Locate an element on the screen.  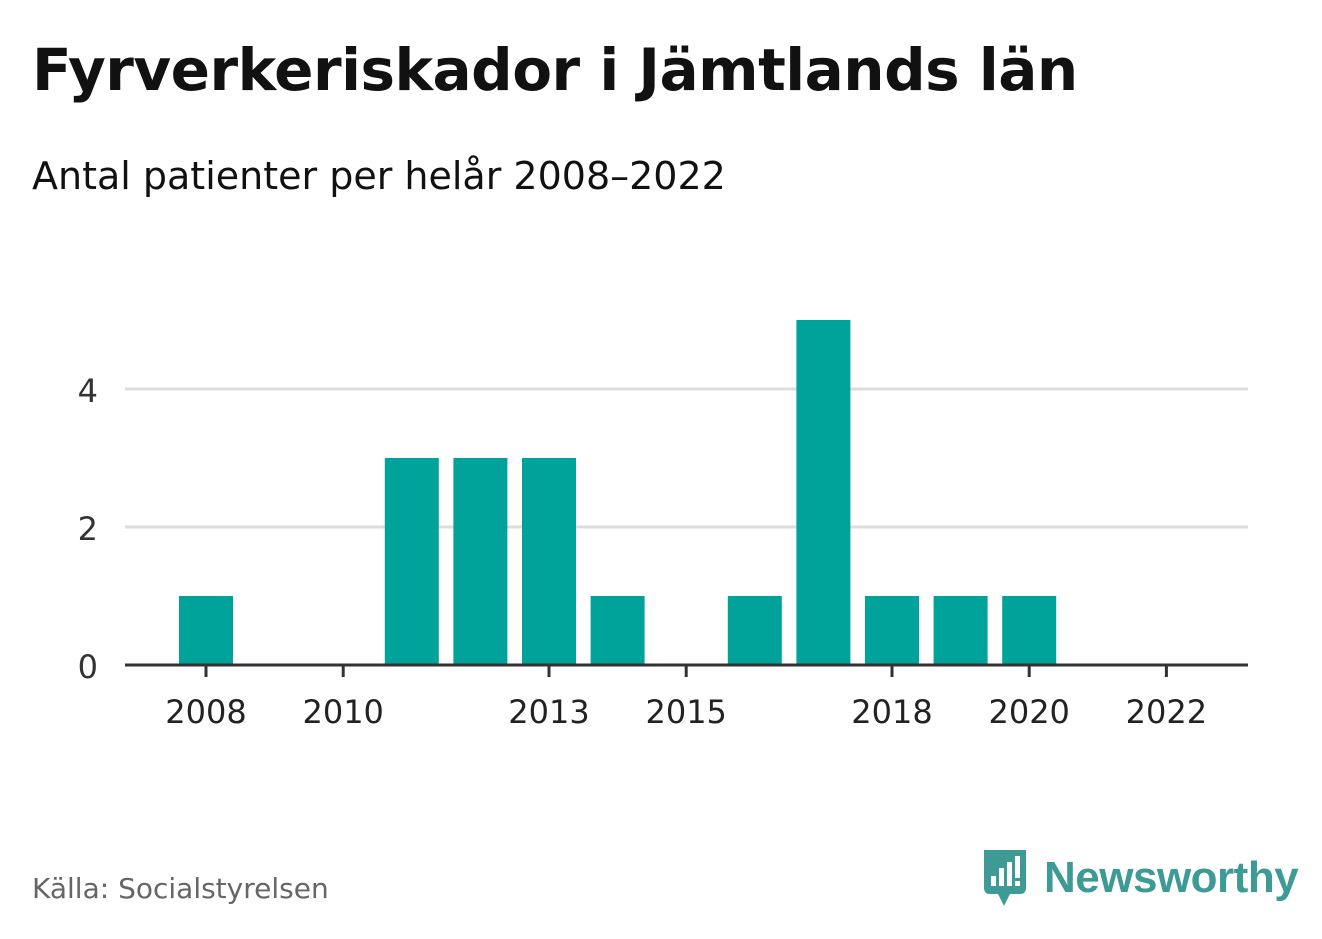
x-tick-label: 2020 is located at coordinates (1028, 712).